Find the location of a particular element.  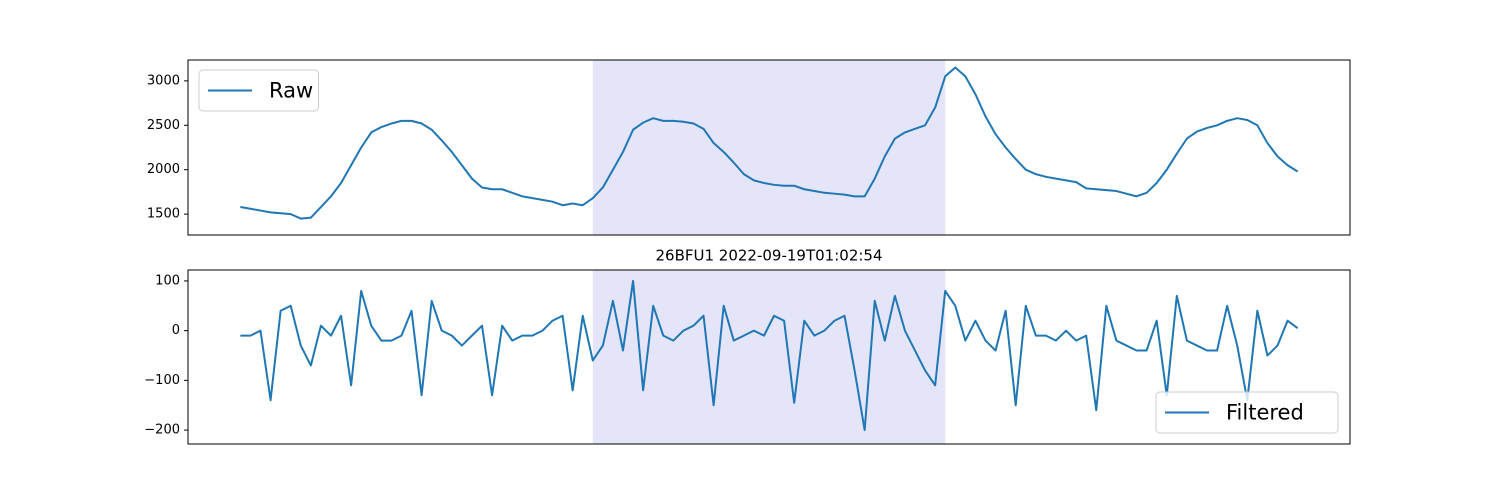

y-tick-label: −100 is located at coordinates (162, 380).